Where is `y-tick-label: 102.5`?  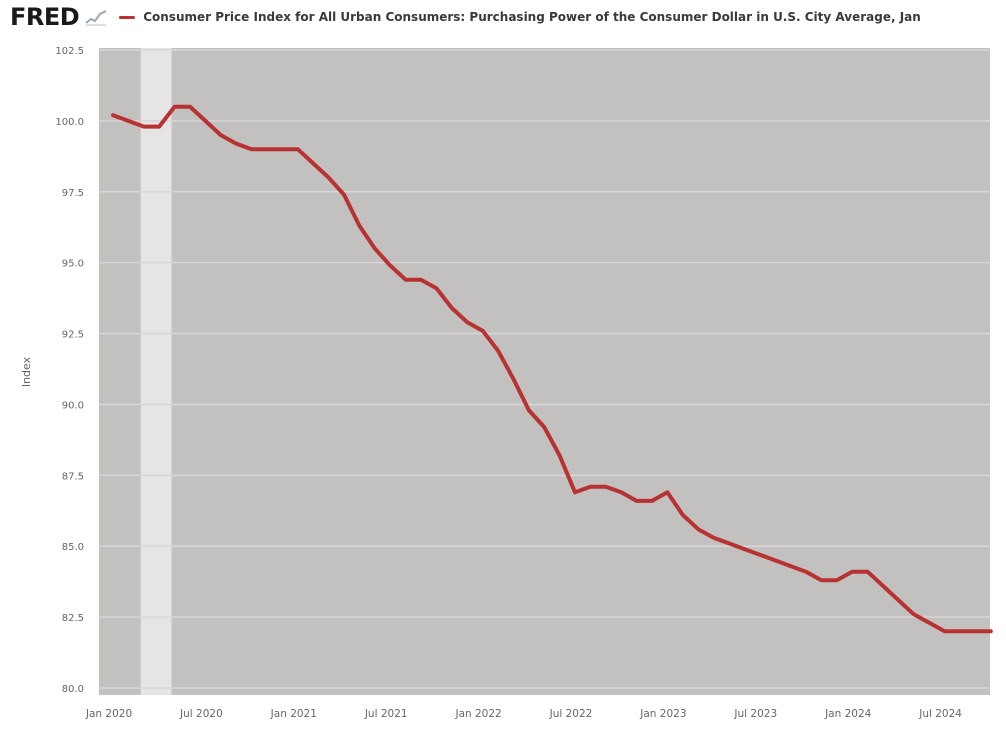
y-tick-label: 102.5 is located at coordinates (69, 51).